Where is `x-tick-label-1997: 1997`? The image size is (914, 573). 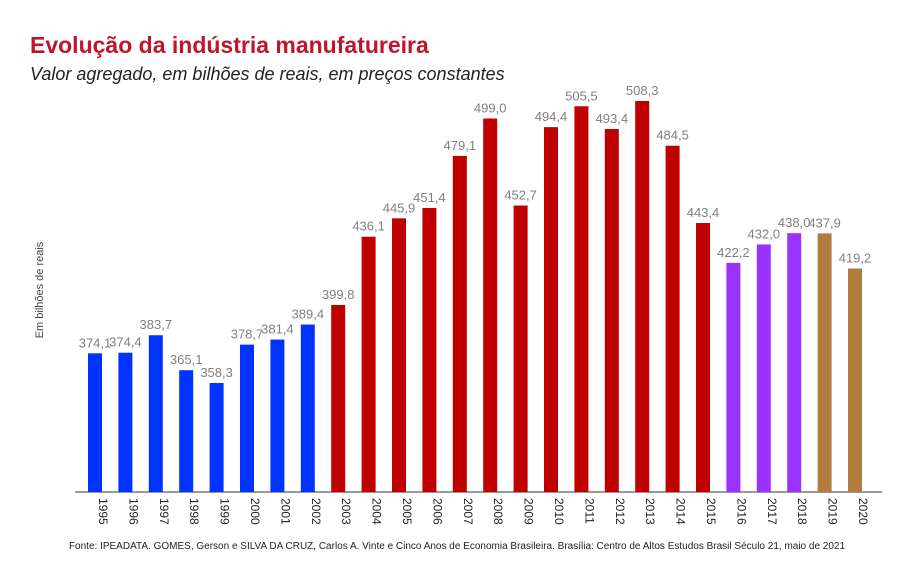
x-tick-label-1997: 1997 is located at coordinates (164, 511).